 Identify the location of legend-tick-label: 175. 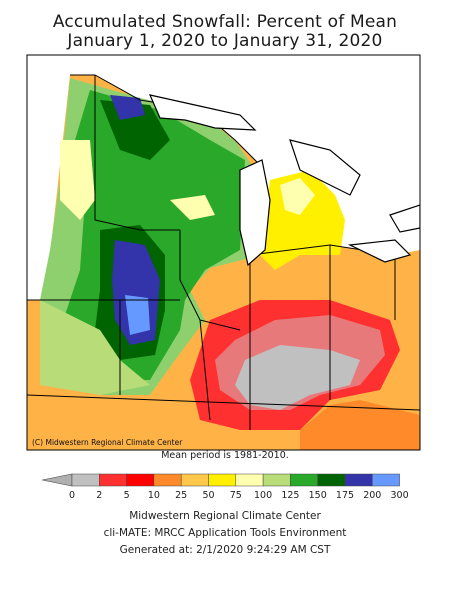
(345, 495).